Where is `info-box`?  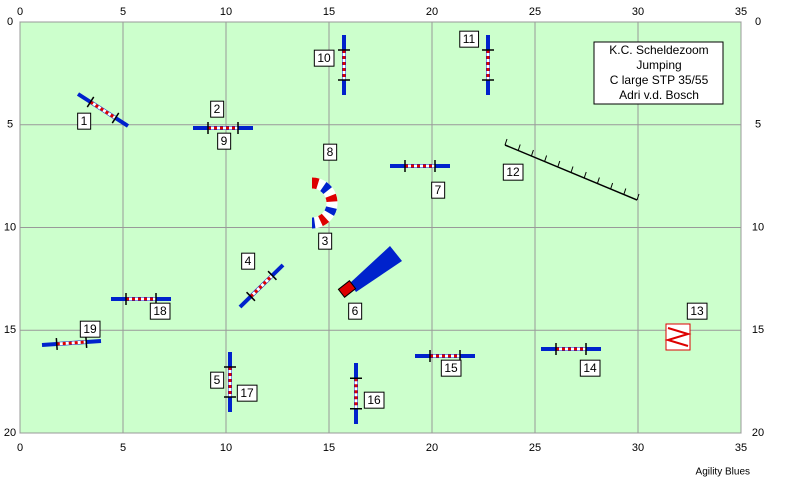 info-box is located at coordinates (658, 73).